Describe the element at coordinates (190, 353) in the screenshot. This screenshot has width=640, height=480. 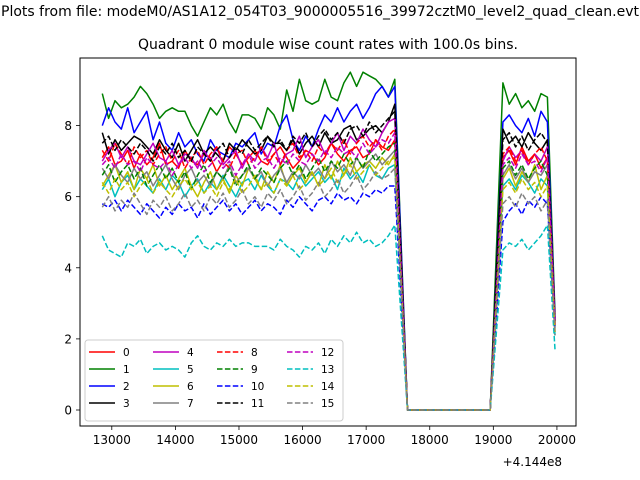
I see `legend-label-4: 4` at that location.